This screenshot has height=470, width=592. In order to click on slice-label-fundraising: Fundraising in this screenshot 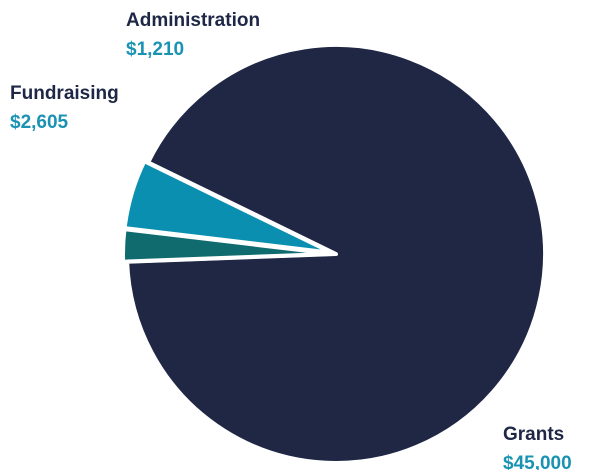, I will do `click(64, 93)`.